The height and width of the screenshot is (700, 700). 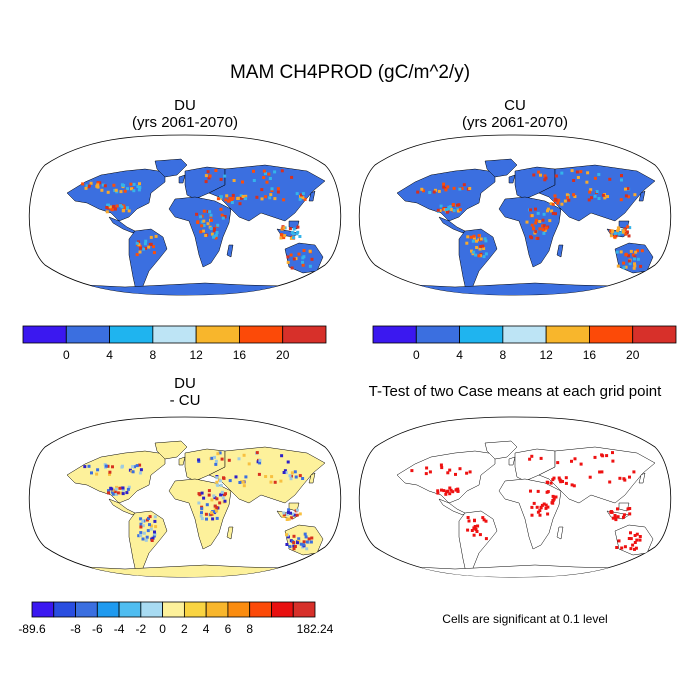 What do you see at coordinates (174, 343) in the screenshot?
I see `colorbar-du: 0 4 8 12 16 20` at bounding box center [174, 343].